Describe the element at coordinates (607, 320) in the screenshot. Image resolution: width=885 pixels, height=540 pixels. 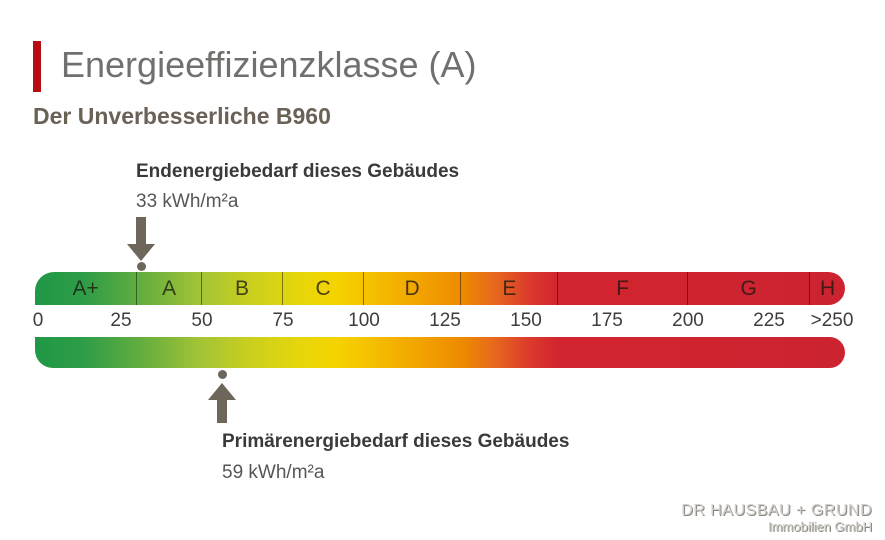
I see `scale-tick: 175` at that location.